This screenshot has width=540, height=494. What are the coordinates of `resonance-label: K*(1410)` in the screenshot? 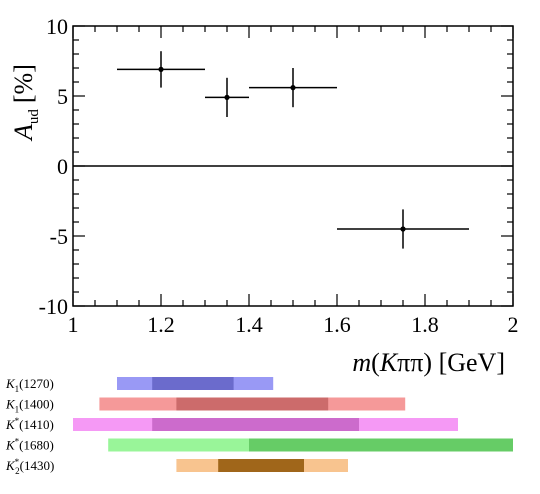 It's located at (29, 424).